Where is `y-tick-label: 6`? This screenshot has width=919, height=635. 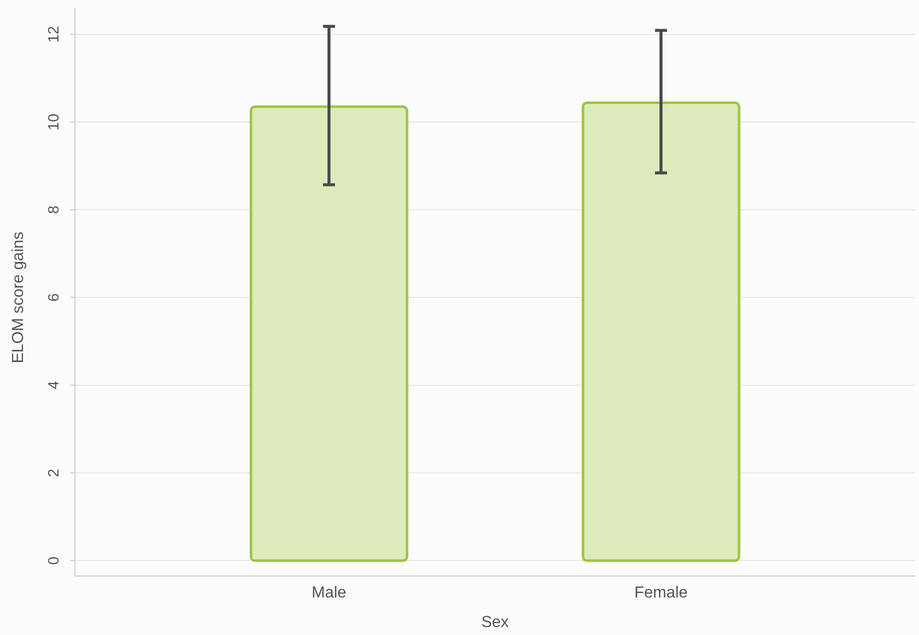
y-tick-label: 6 is located at coordinates (53, 297).